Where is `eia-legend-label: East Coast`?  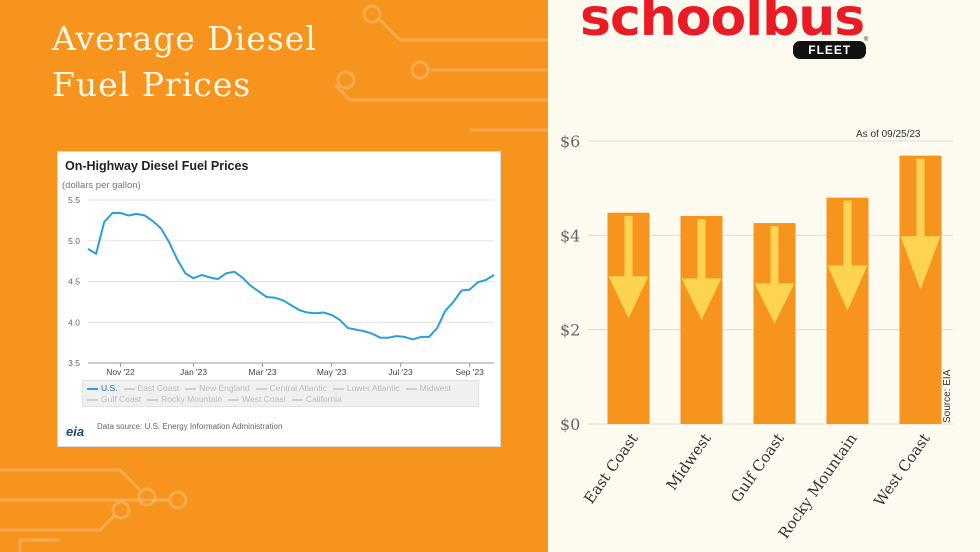
eia-legend-label: East Coast is located at coordinates (158, 388).